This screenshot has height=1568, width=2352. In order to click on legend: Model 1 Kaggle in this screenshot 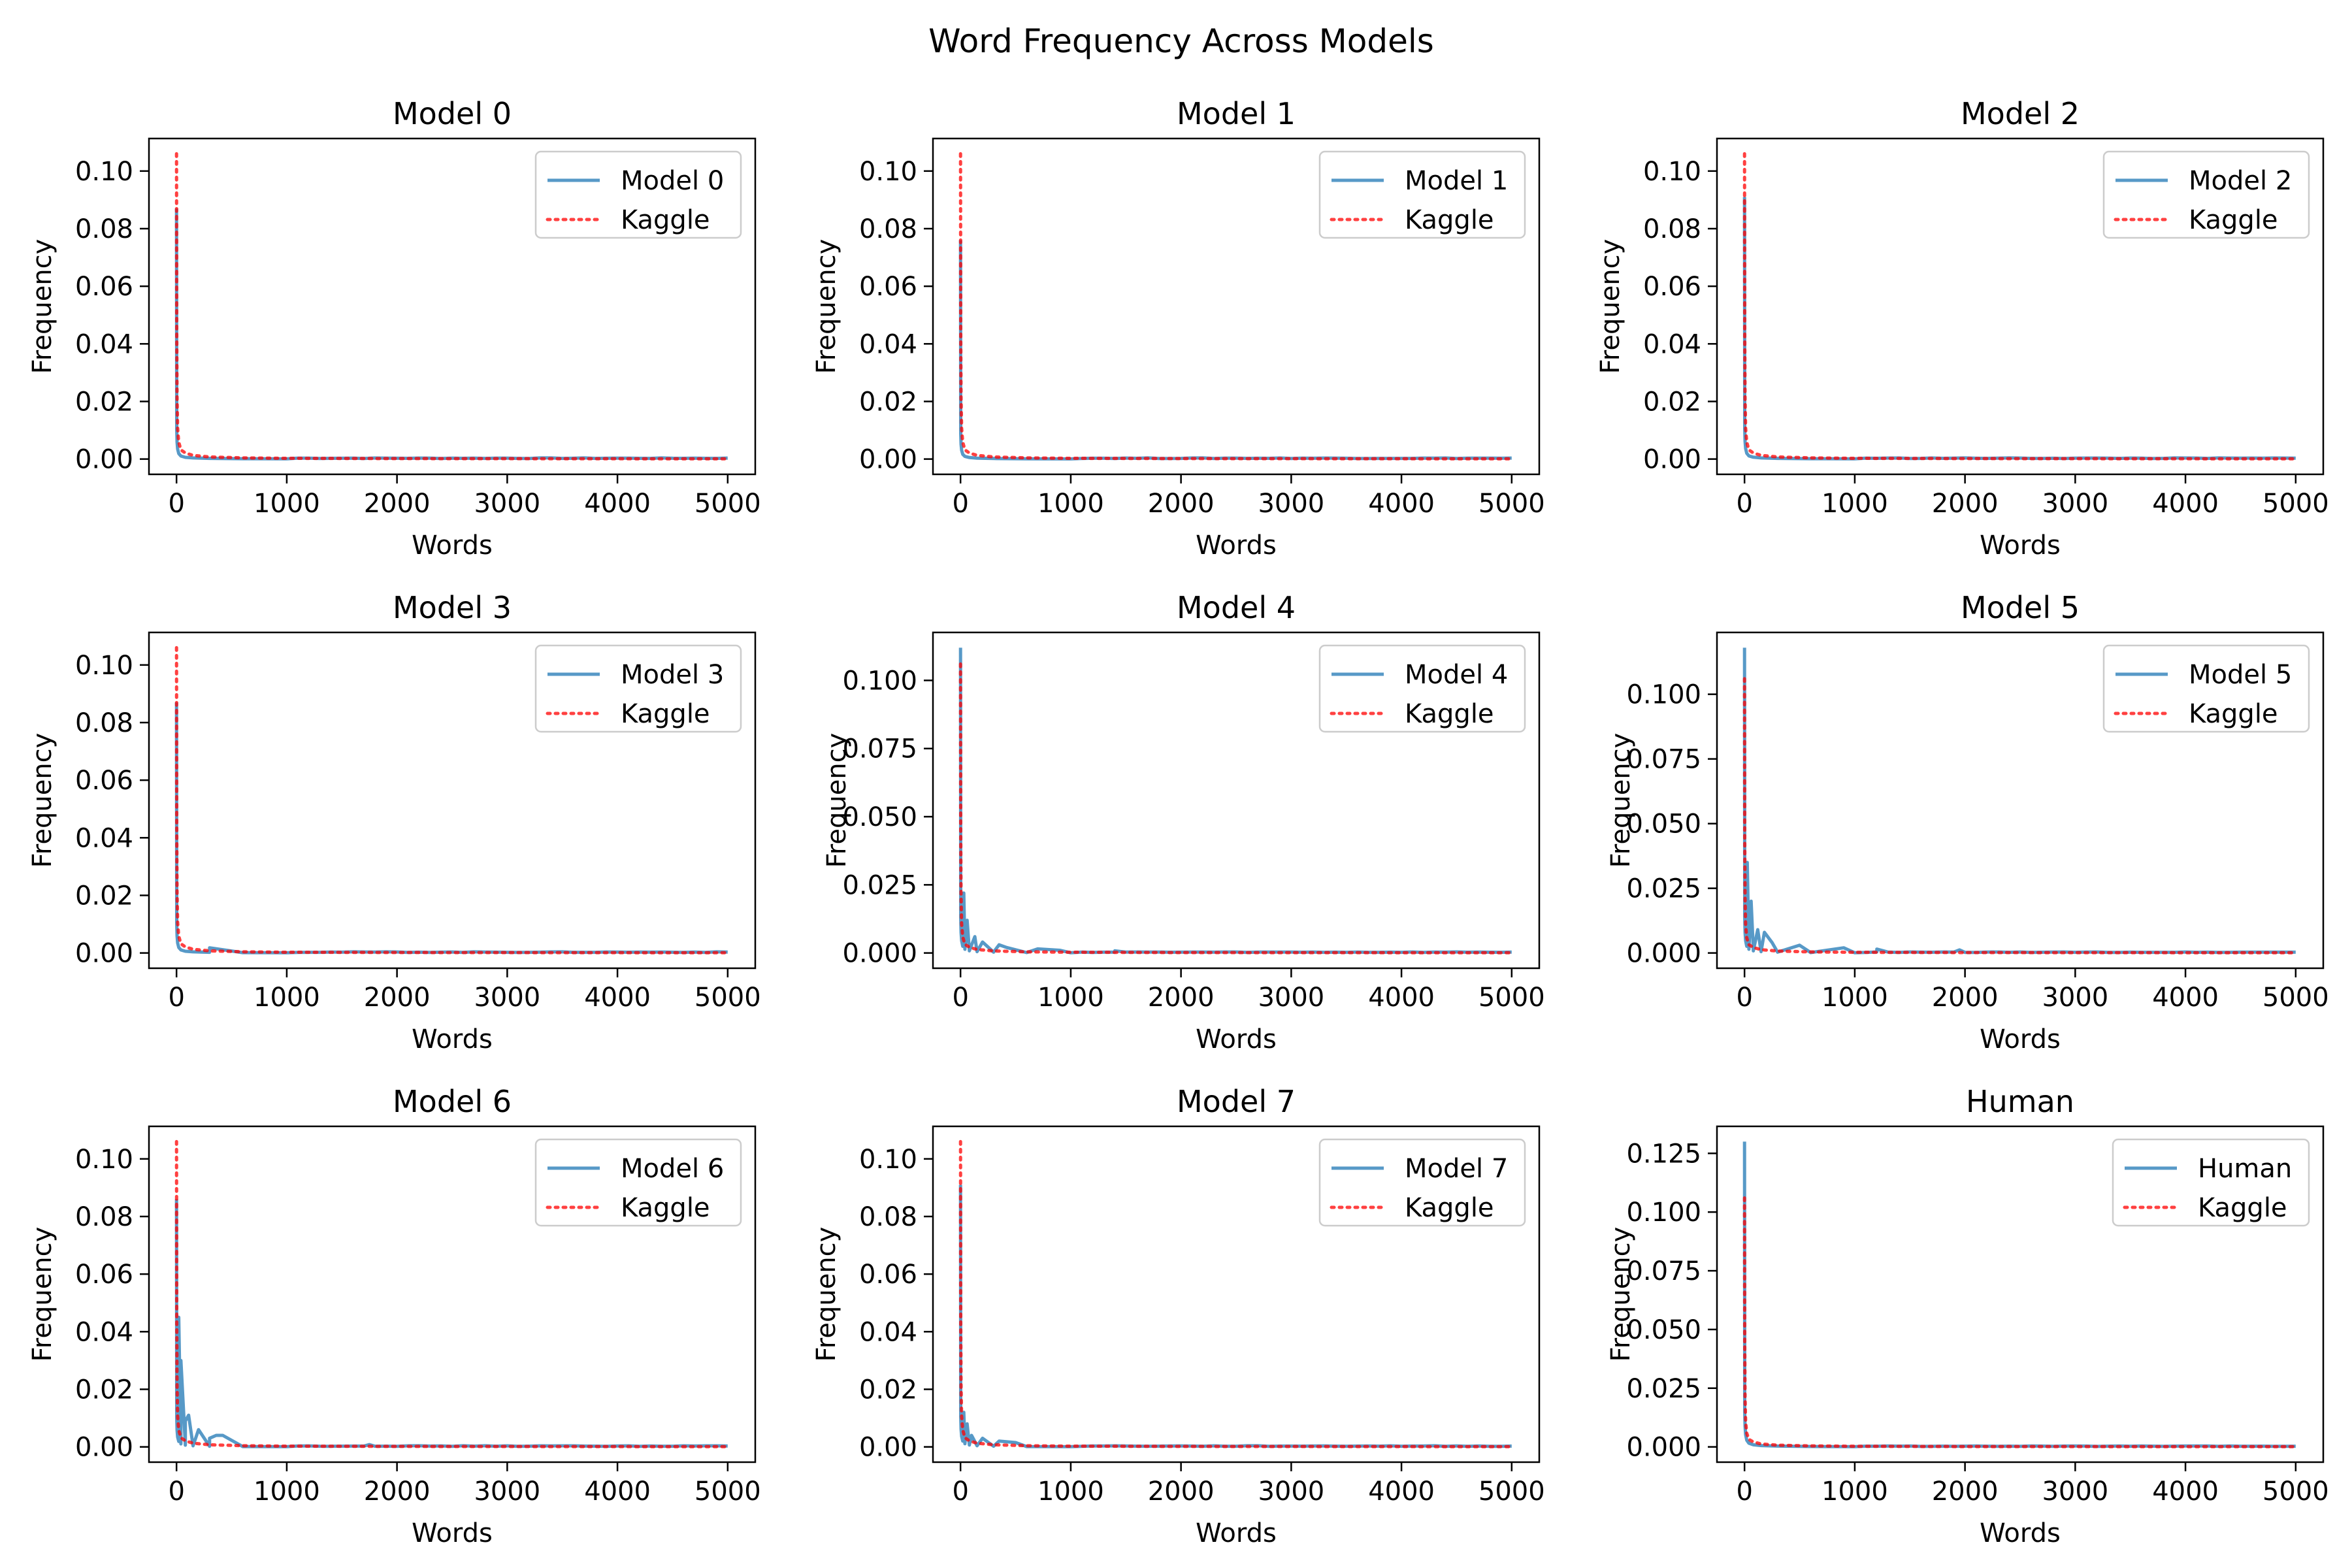, I will do `click(1422, 194)`.